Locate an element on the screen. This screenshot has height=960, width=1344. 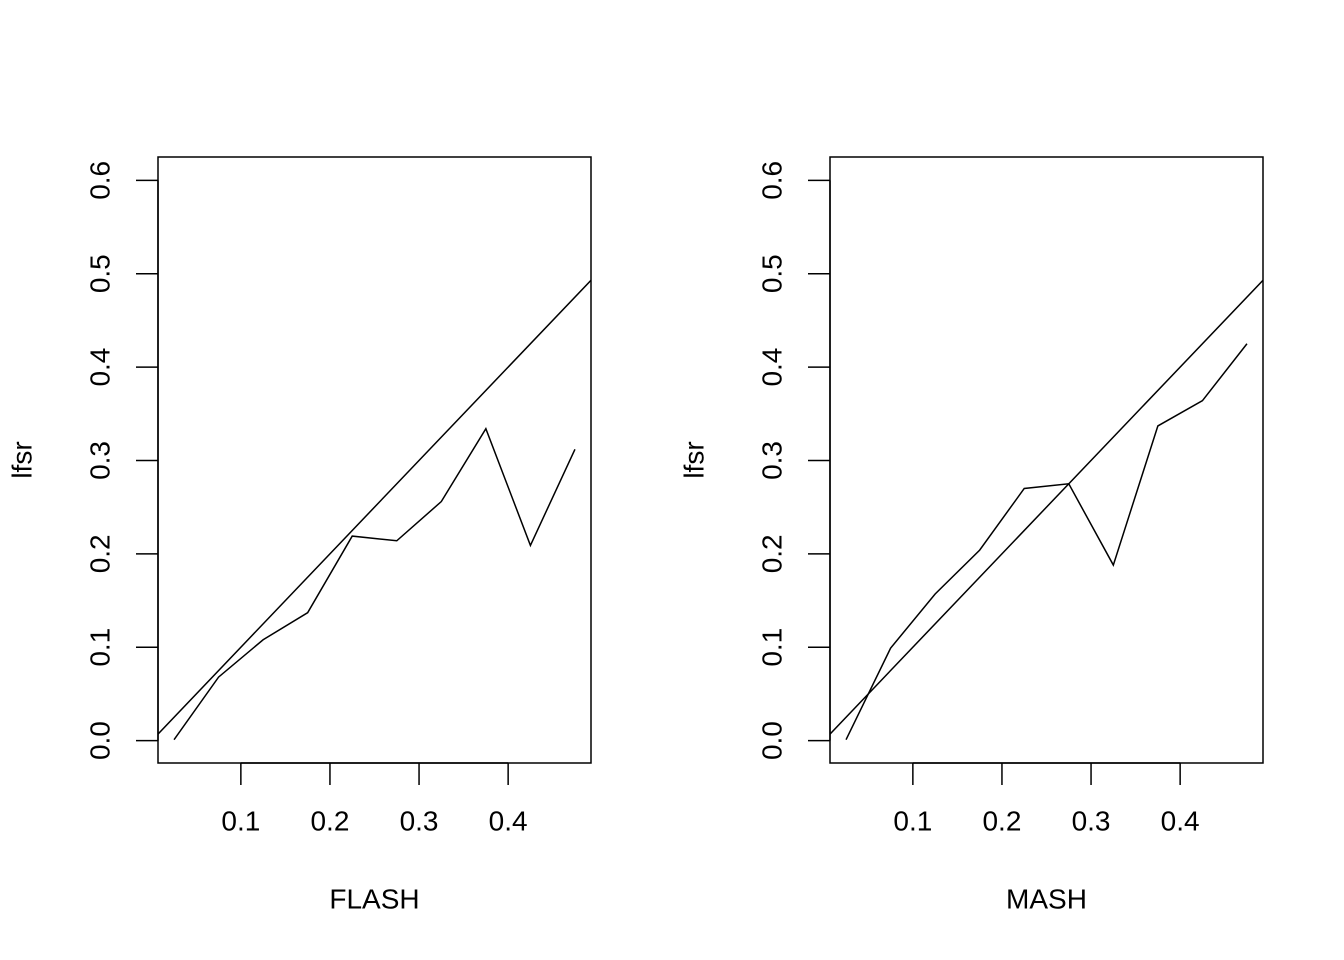
x-axis-title: MASH is located at coordinates (1046, 898).